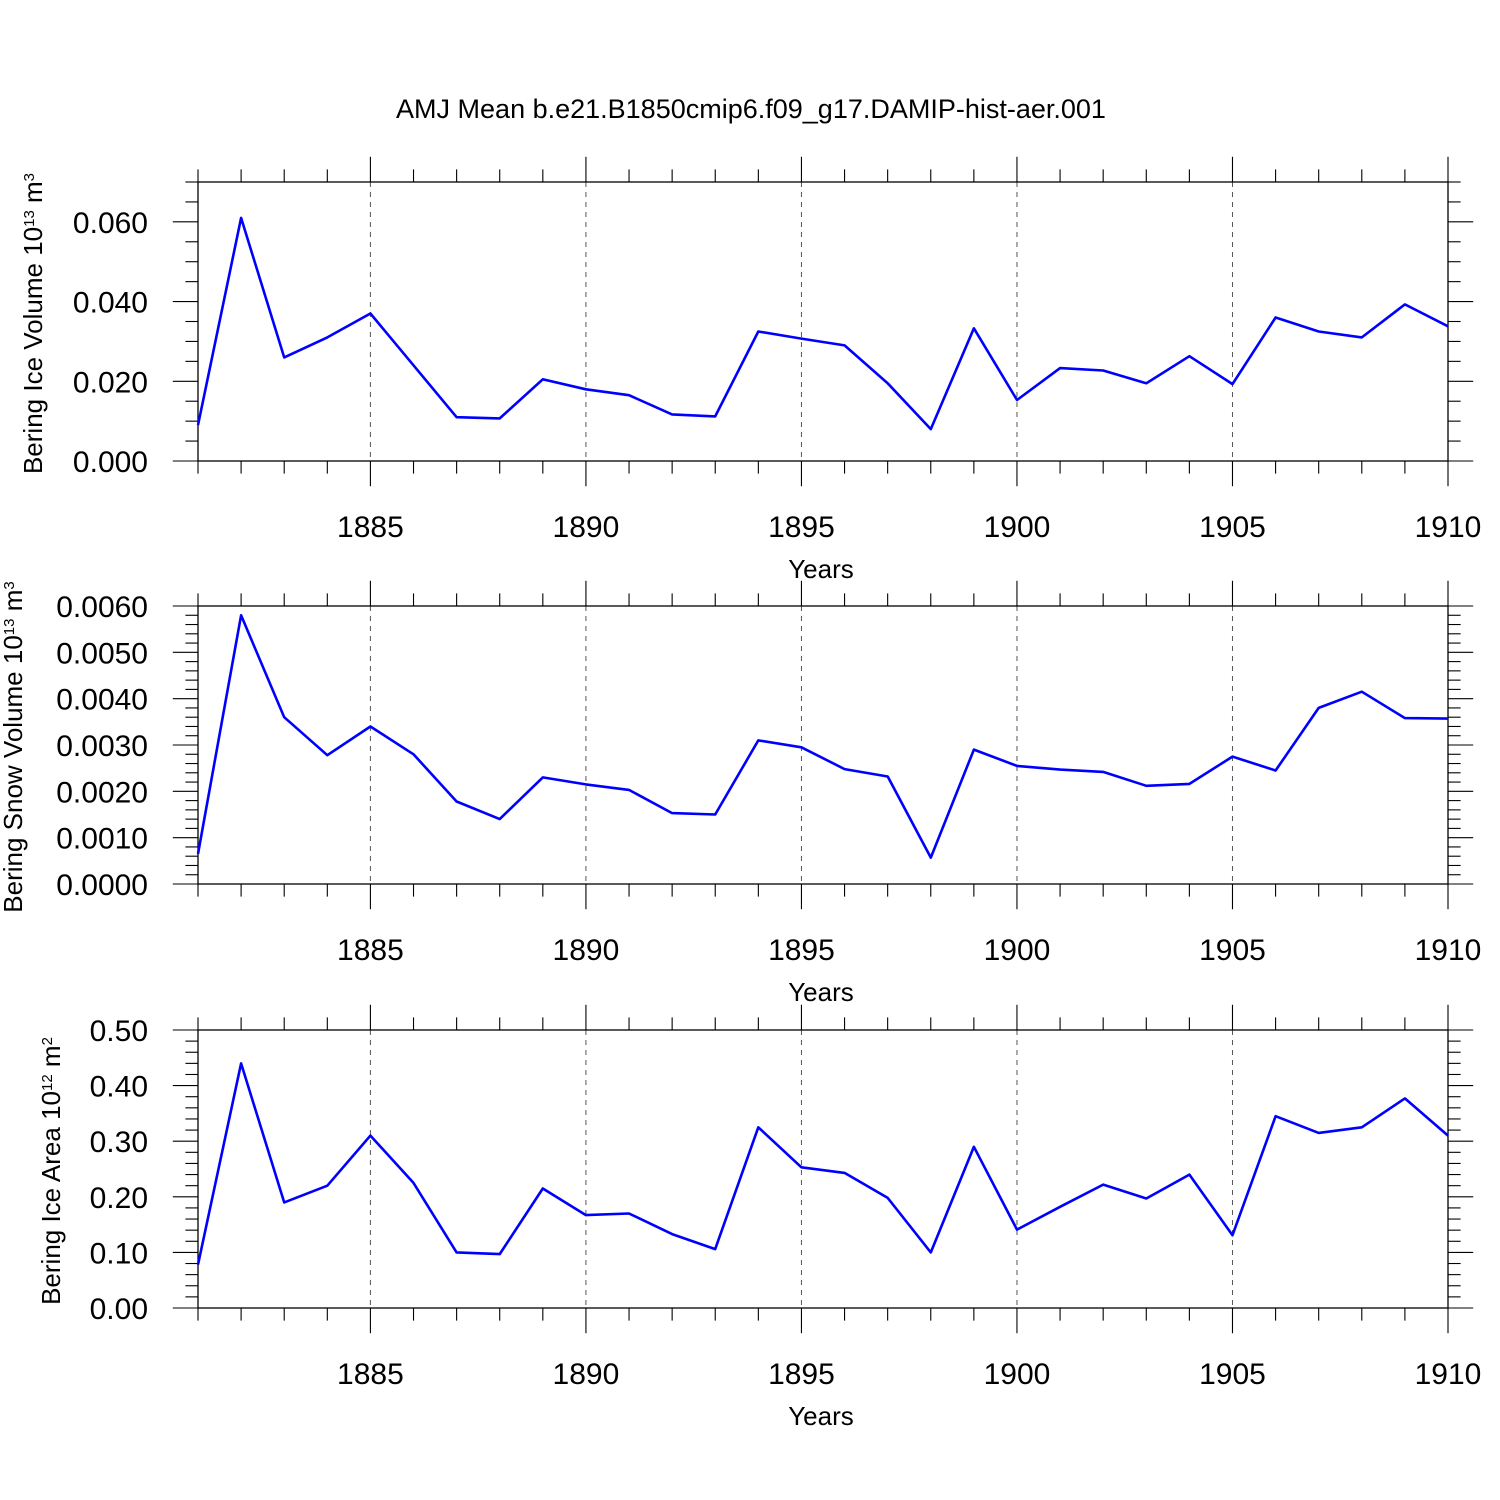 The image size is (1500, 1500). What do you see at coordinates (110, 462) in the screenshot?
I see `y-tick-label: 0.000` at bounding box center [110, 462].